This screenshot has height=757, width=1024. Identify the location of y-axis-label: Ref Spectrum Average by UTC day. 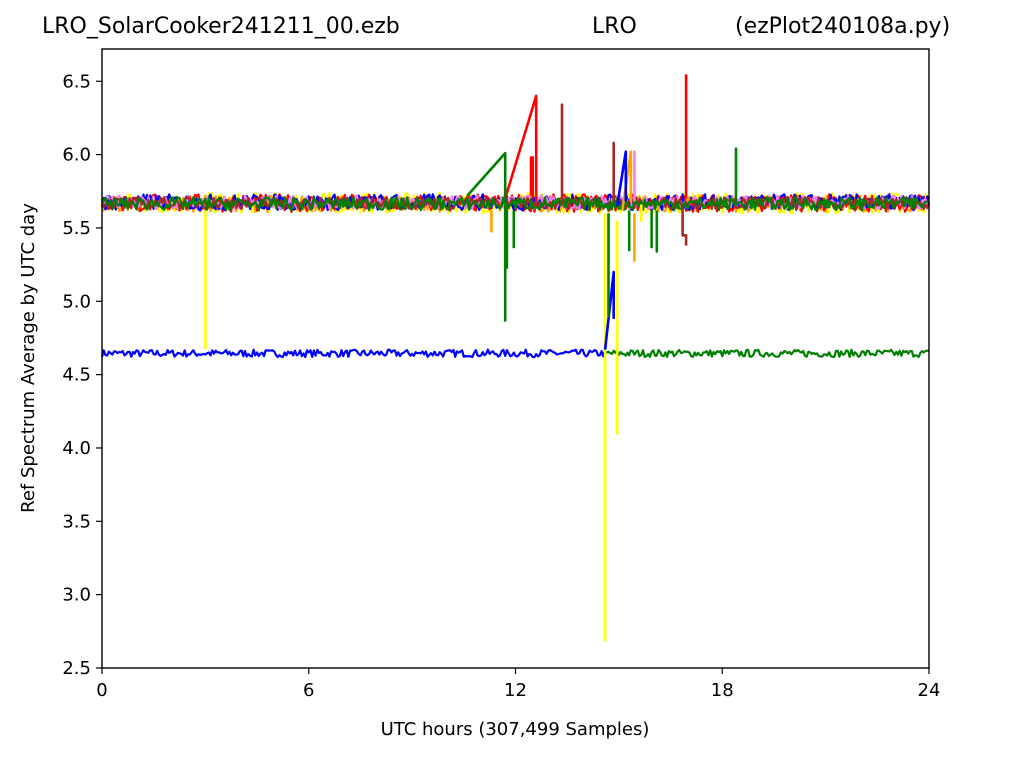
(28, 358).